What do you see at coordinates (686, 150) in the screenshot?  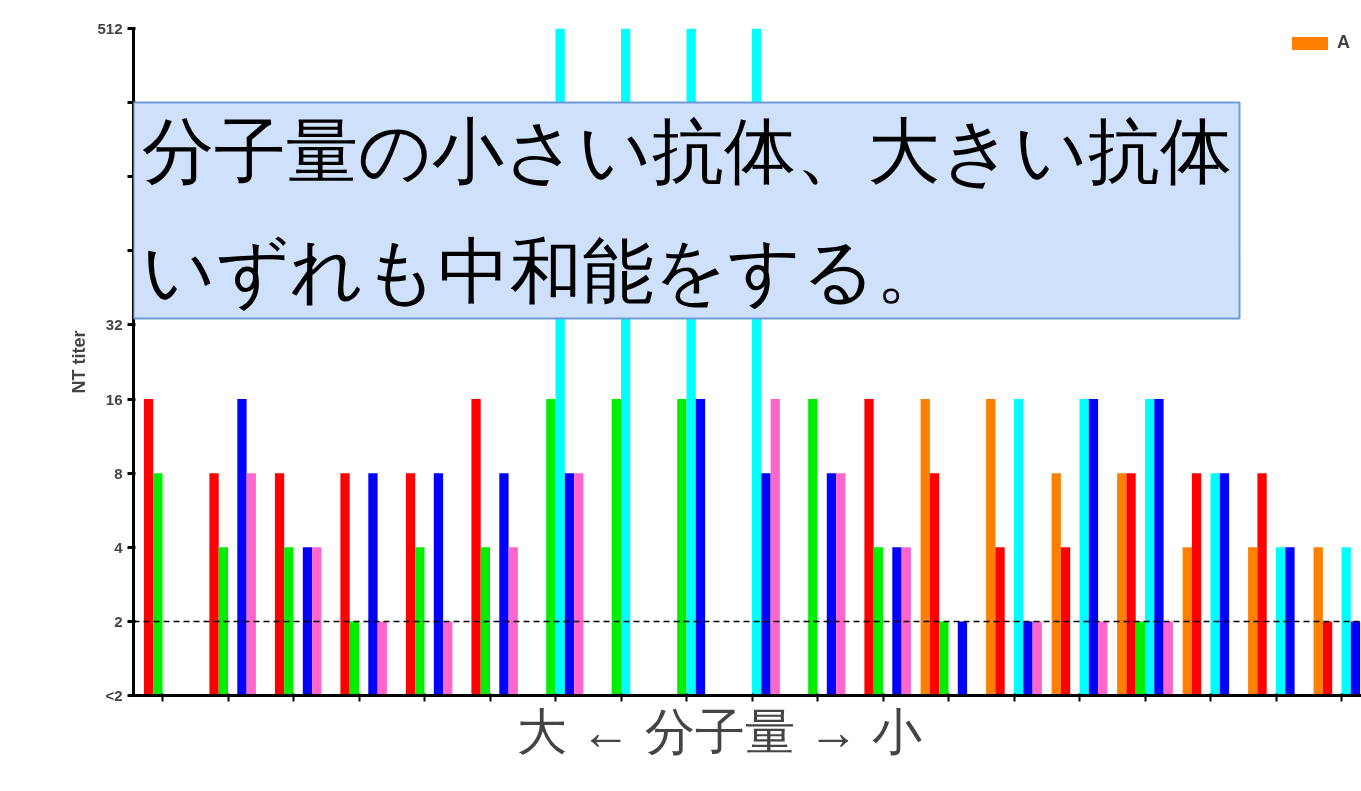 I see `text: 分子量の小さい抗体、大きい抗体` at bounding box center [686, 150].